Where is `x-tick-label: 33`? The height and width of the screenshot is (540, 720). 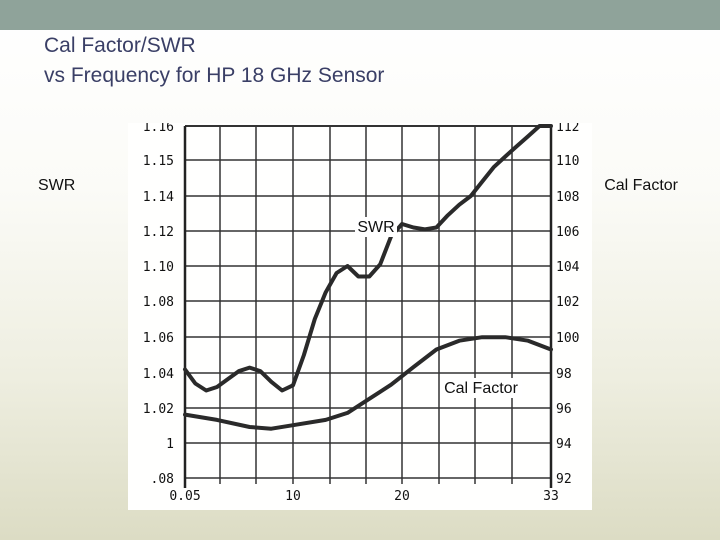 x-tick-label: 33 is located at coordinates (551, 496).